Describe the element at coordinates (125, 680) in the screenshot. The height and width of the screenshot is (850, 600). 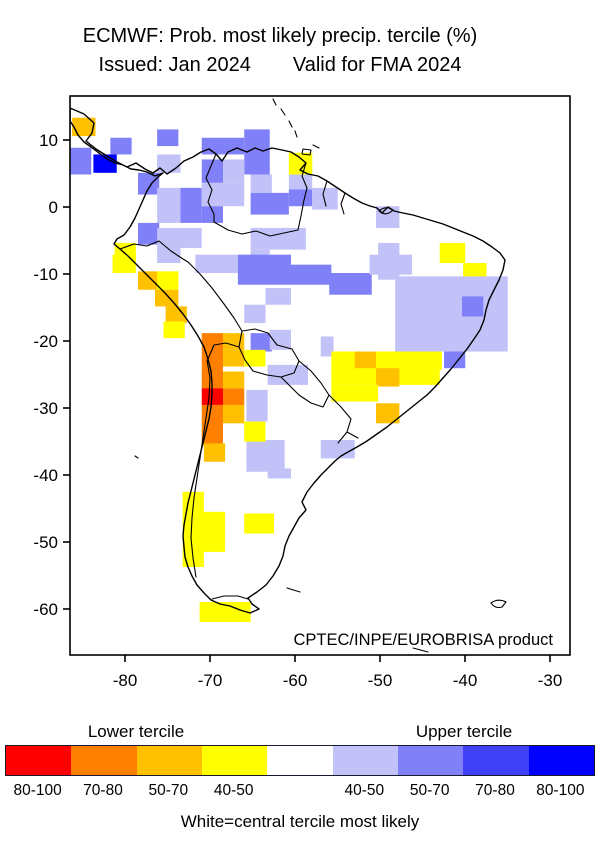
I see `x-tick-label: -80` at that location.